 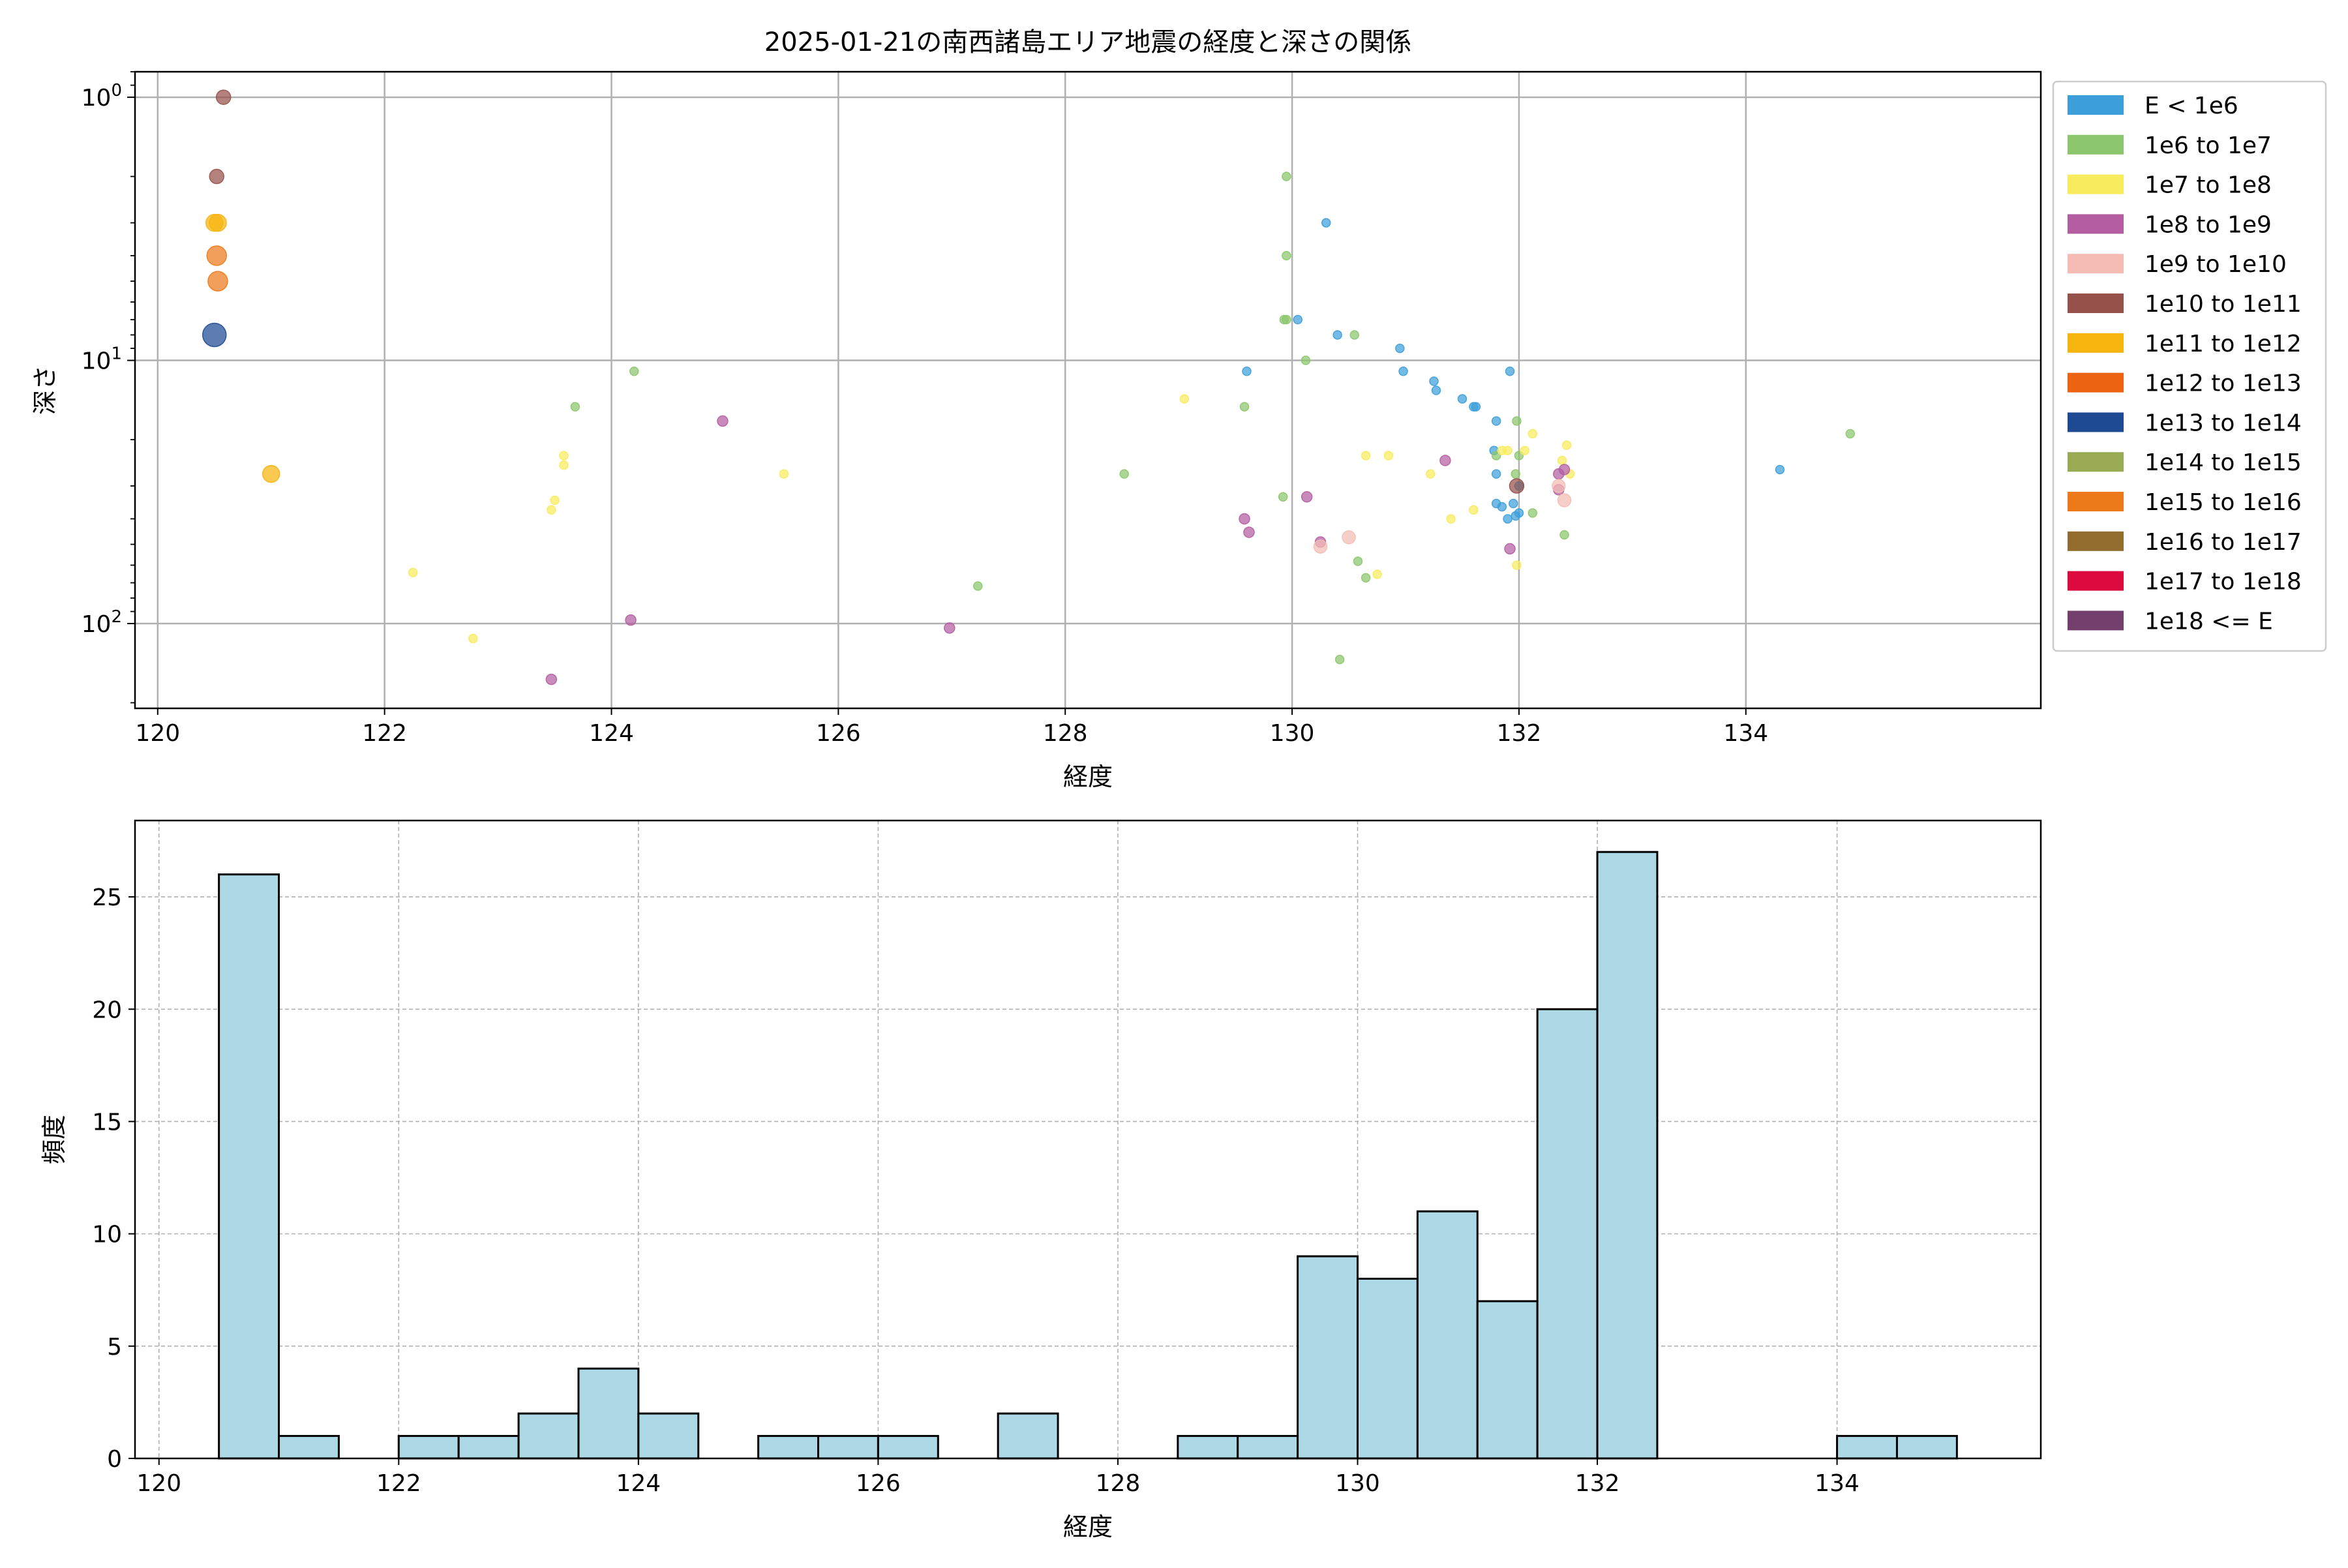 What do you see at coordinates (385, 733) in the screenshot?
I see `scatter-x-tick-label: 122` at bounding box center [385, 733].